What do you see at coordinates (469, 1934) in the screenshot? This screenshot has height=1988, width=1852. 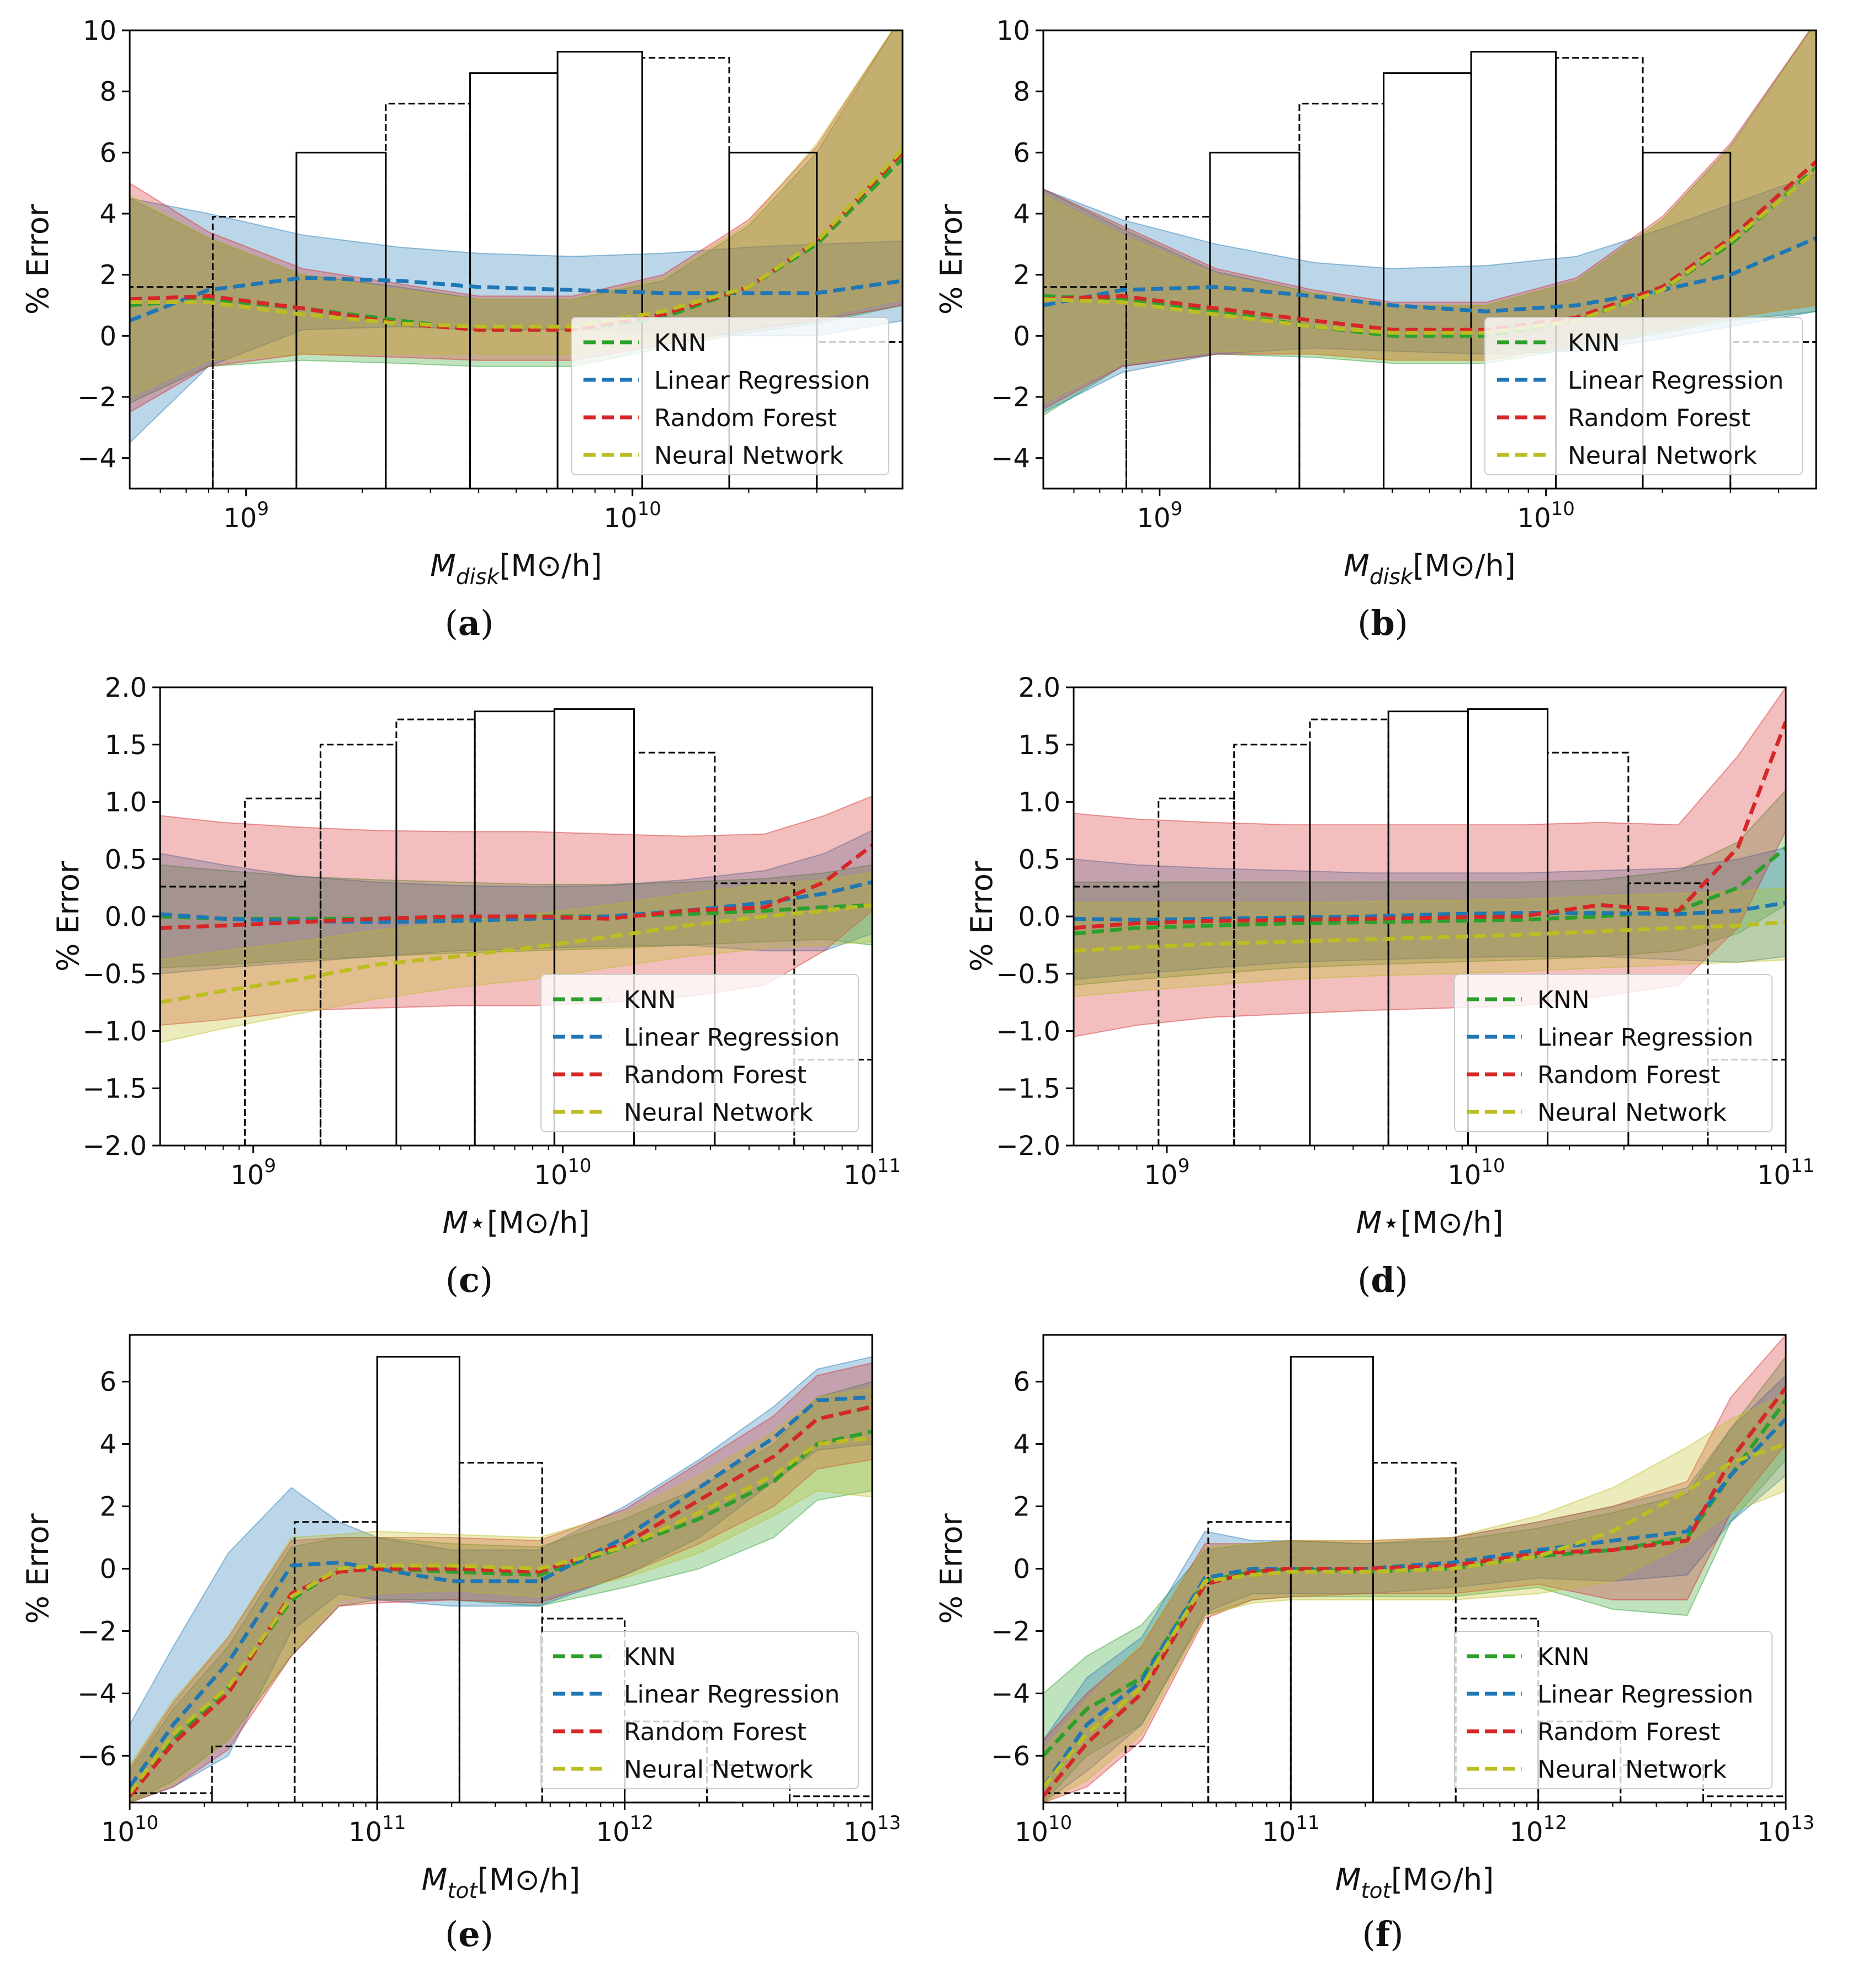 I see `panel-caption: (e)` at bounding box center [469, 1934].